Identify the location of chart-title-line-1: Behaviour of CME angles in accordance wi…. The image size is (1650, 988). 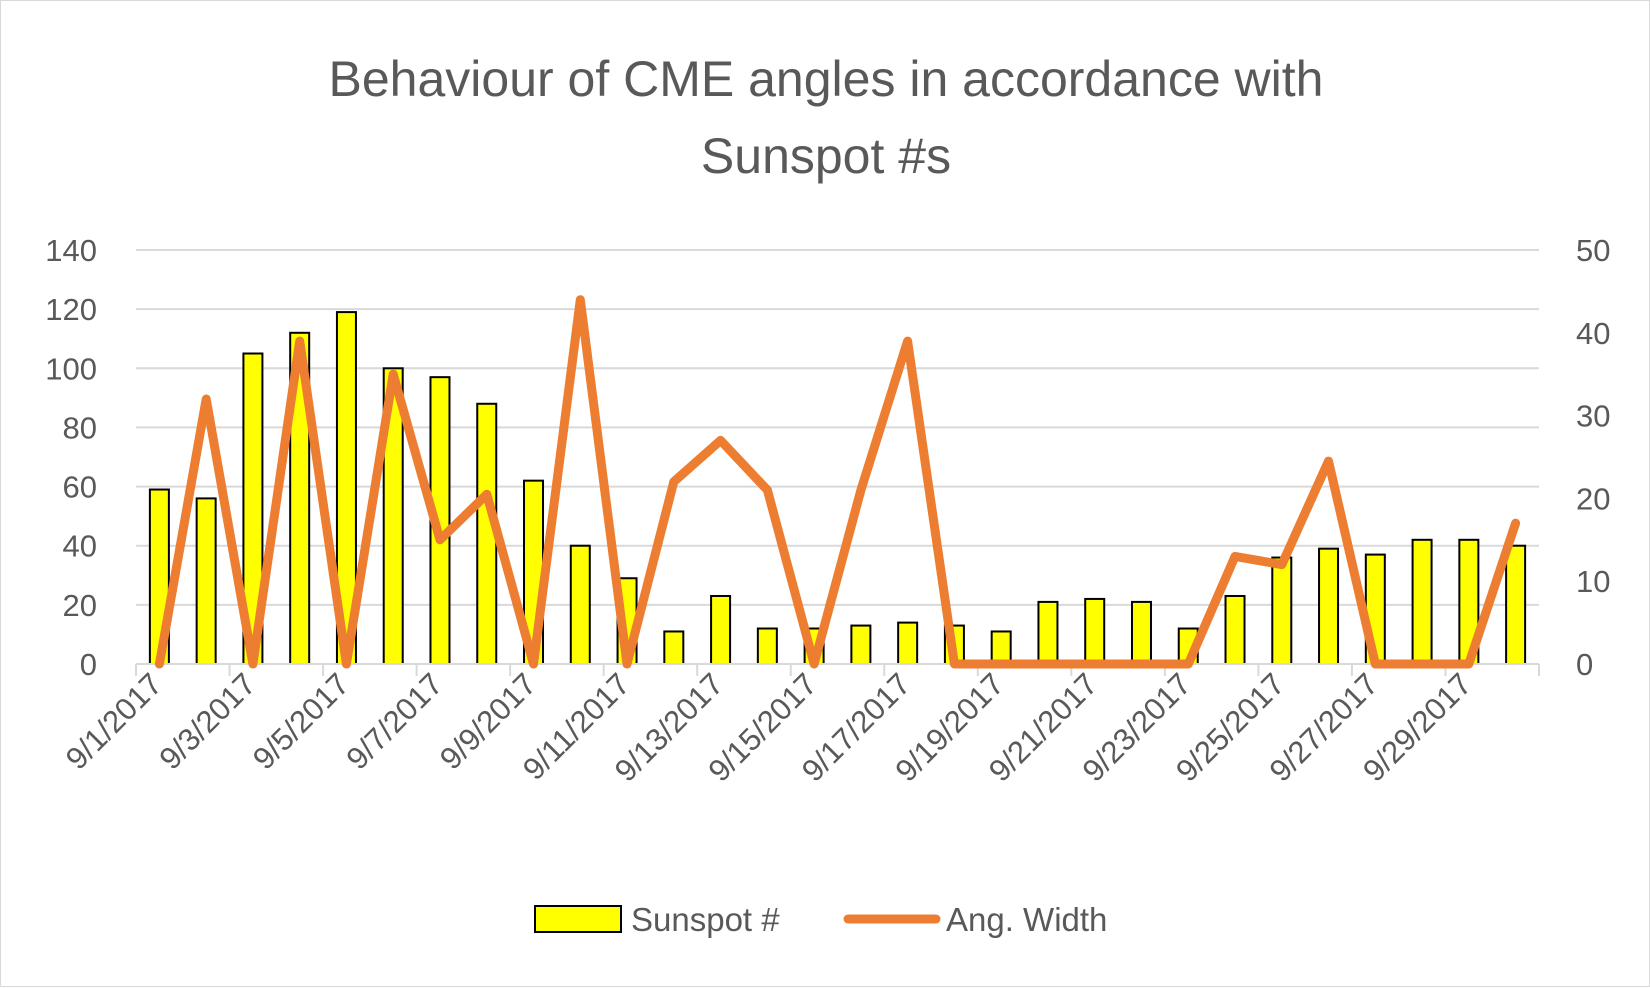
(826, 79).